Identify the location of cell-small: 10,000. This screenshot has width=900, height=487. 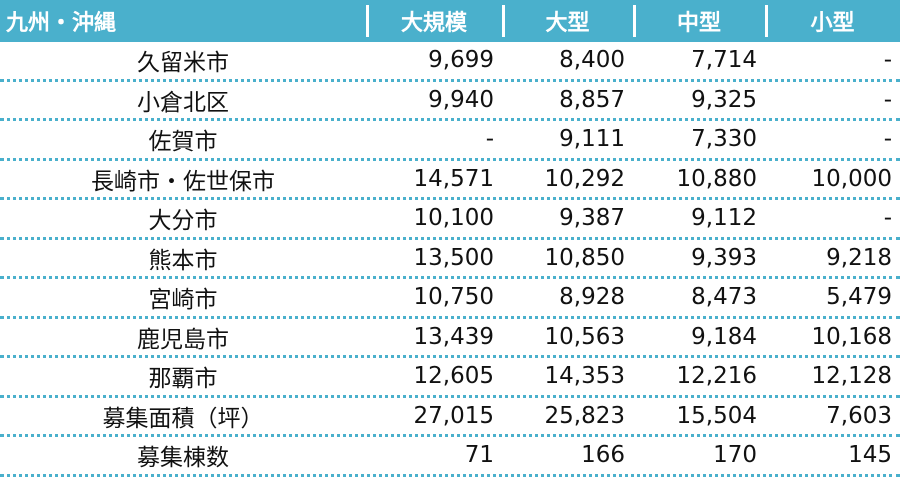
(851, 178).